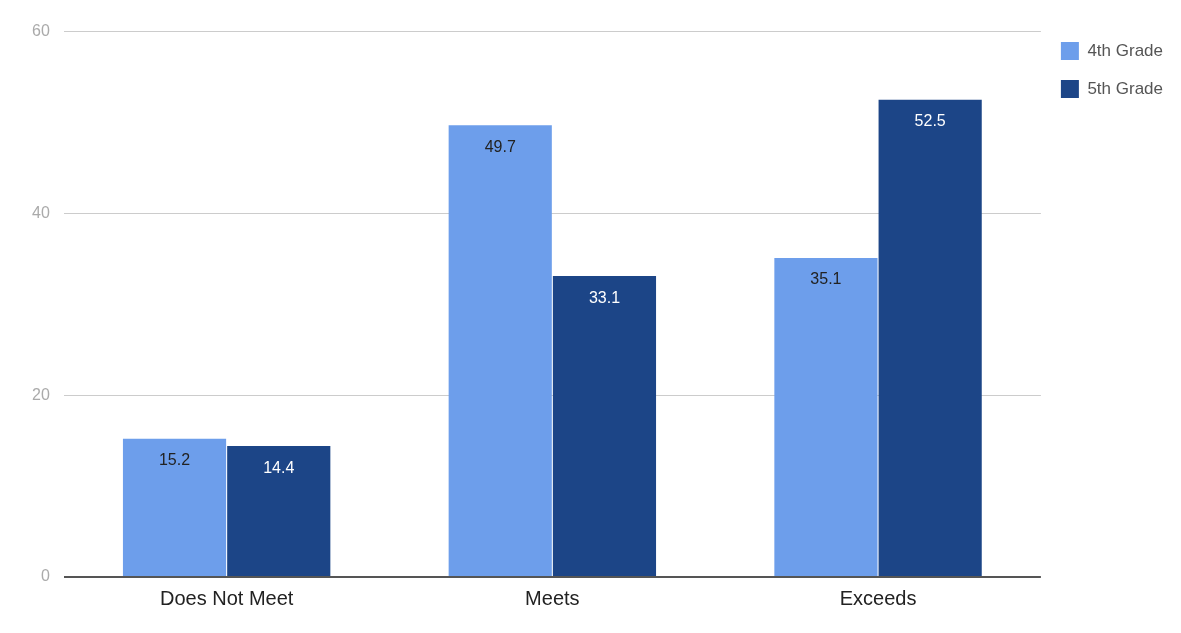 This screenshot has width=1181, height=633. I want to click on x-tick-label: Meets, so click(552, 597).